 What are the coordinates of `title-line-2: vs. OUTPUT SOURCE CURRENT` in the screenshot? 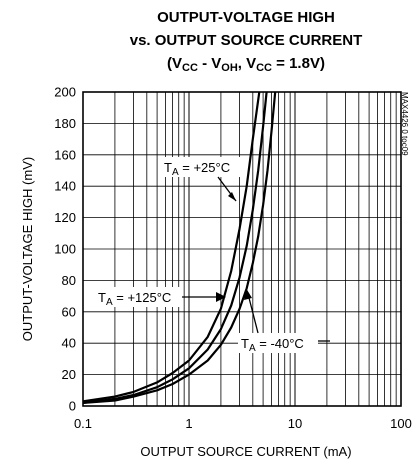 It's located at (246, 40).